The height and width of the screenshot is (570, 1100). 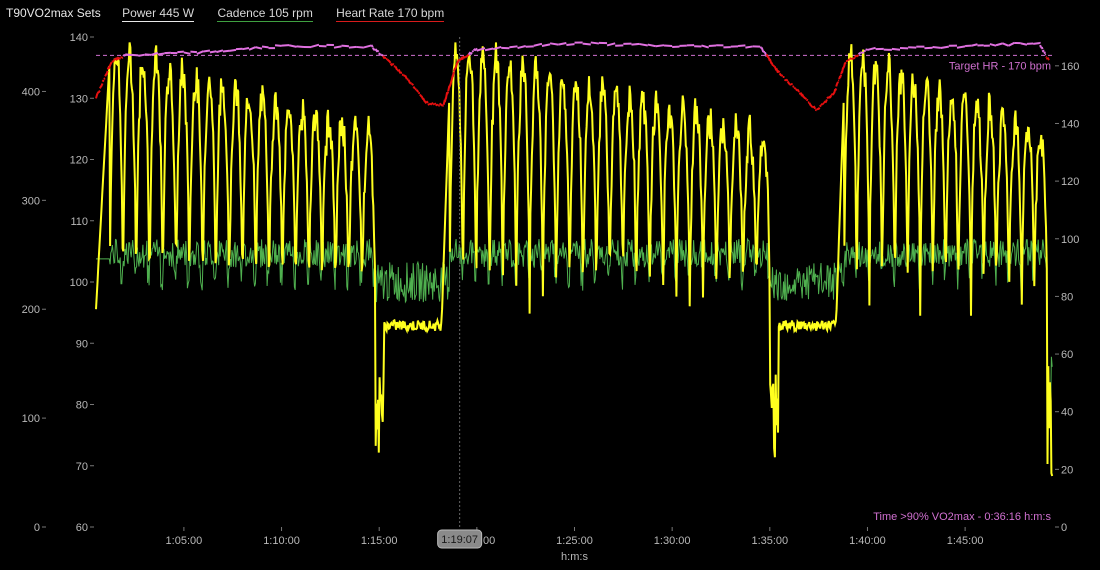 What do you see at coordinates (574, 557) in the screenshot?
I see `x-axis-label: h:m:s` at bounding box center [574, 557].